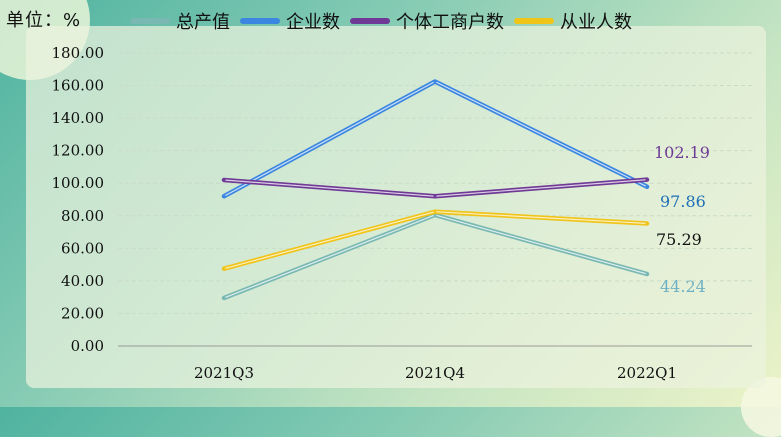 The image size is (781, 437). Describe the element at coordinates (370, 21) in the screenshot. I see `legend-swatch-individual-businesses` at that location.